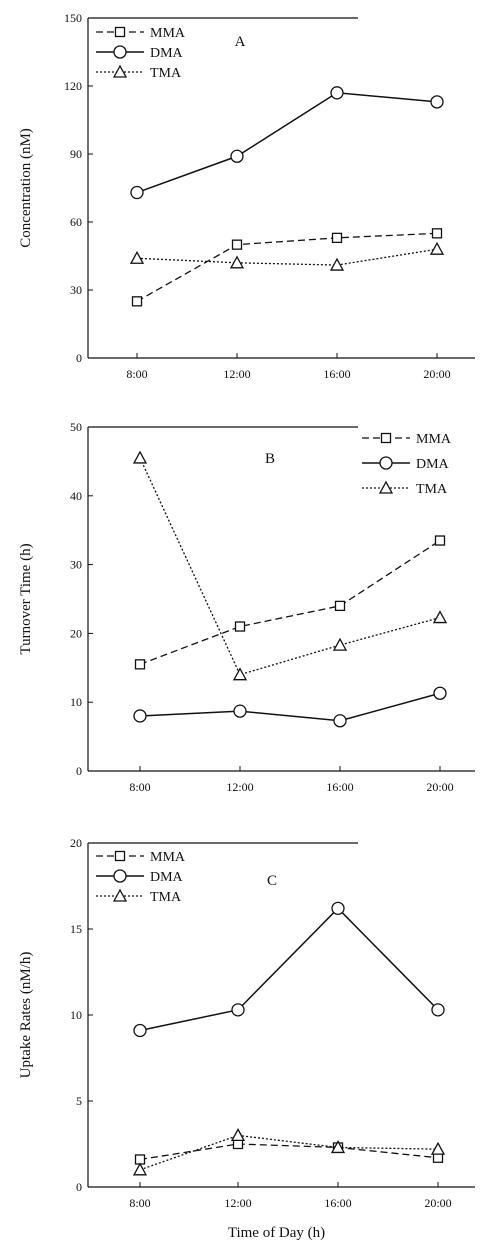 This screenshot has width=485, height=1250. Describe the element at coordinates (79, 1101) in the screenshot. I see `y-tick-label: 5` at that location.